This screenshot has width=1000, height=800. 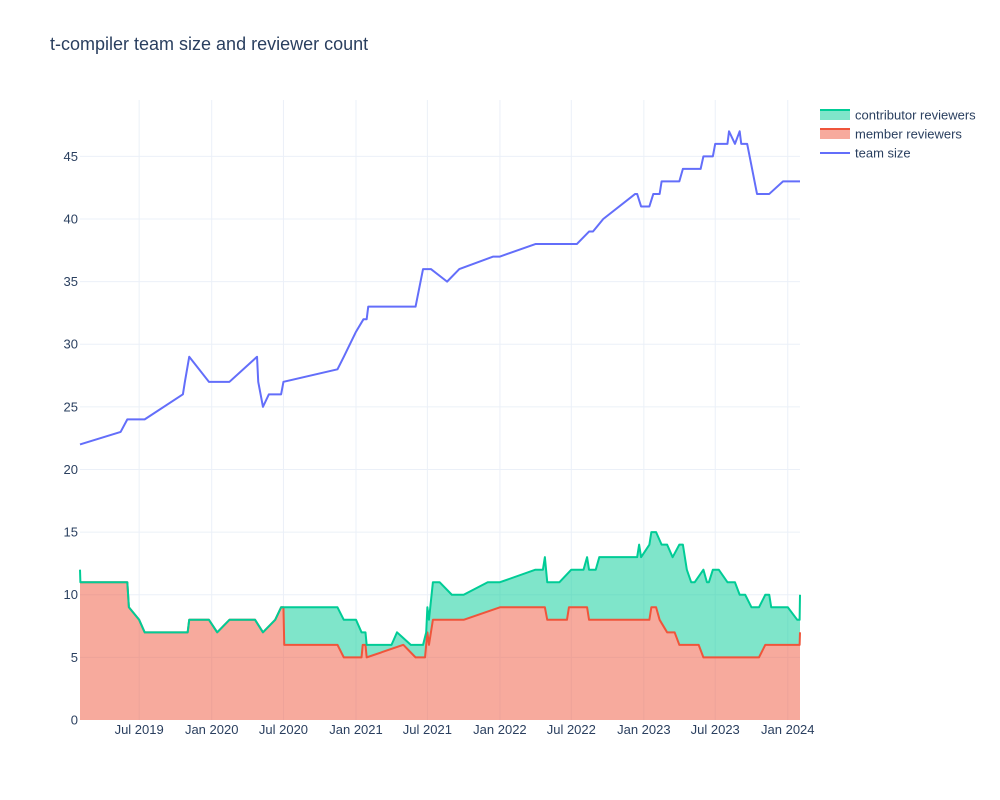 I want to click on contributor-reviewers-area, so click(x=440, y=595).